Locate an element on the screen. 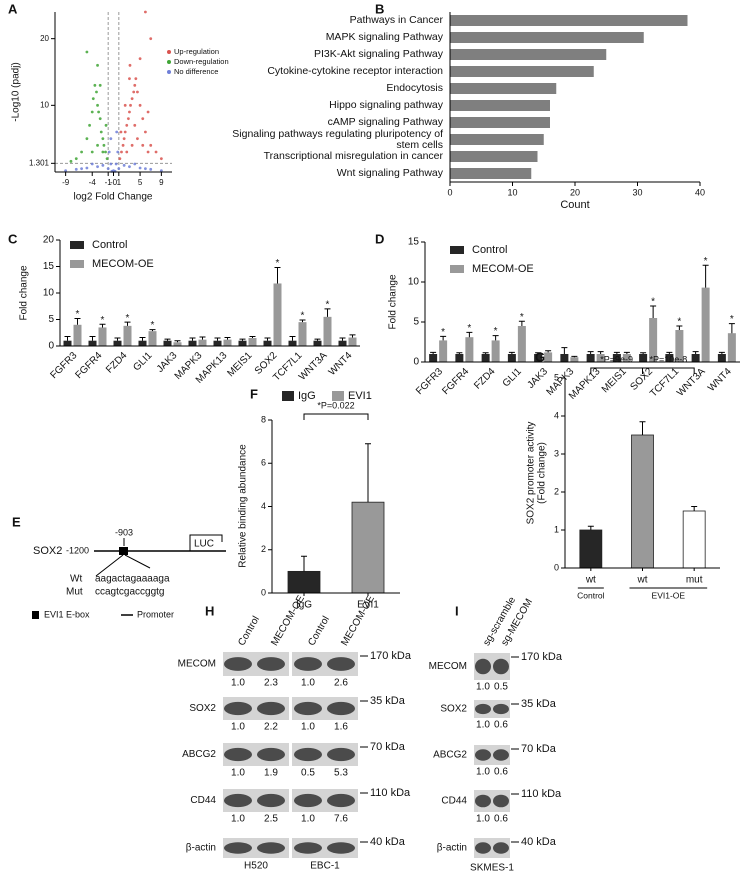  x-tick-label: FZD4 is located at coordinates (485, 379).